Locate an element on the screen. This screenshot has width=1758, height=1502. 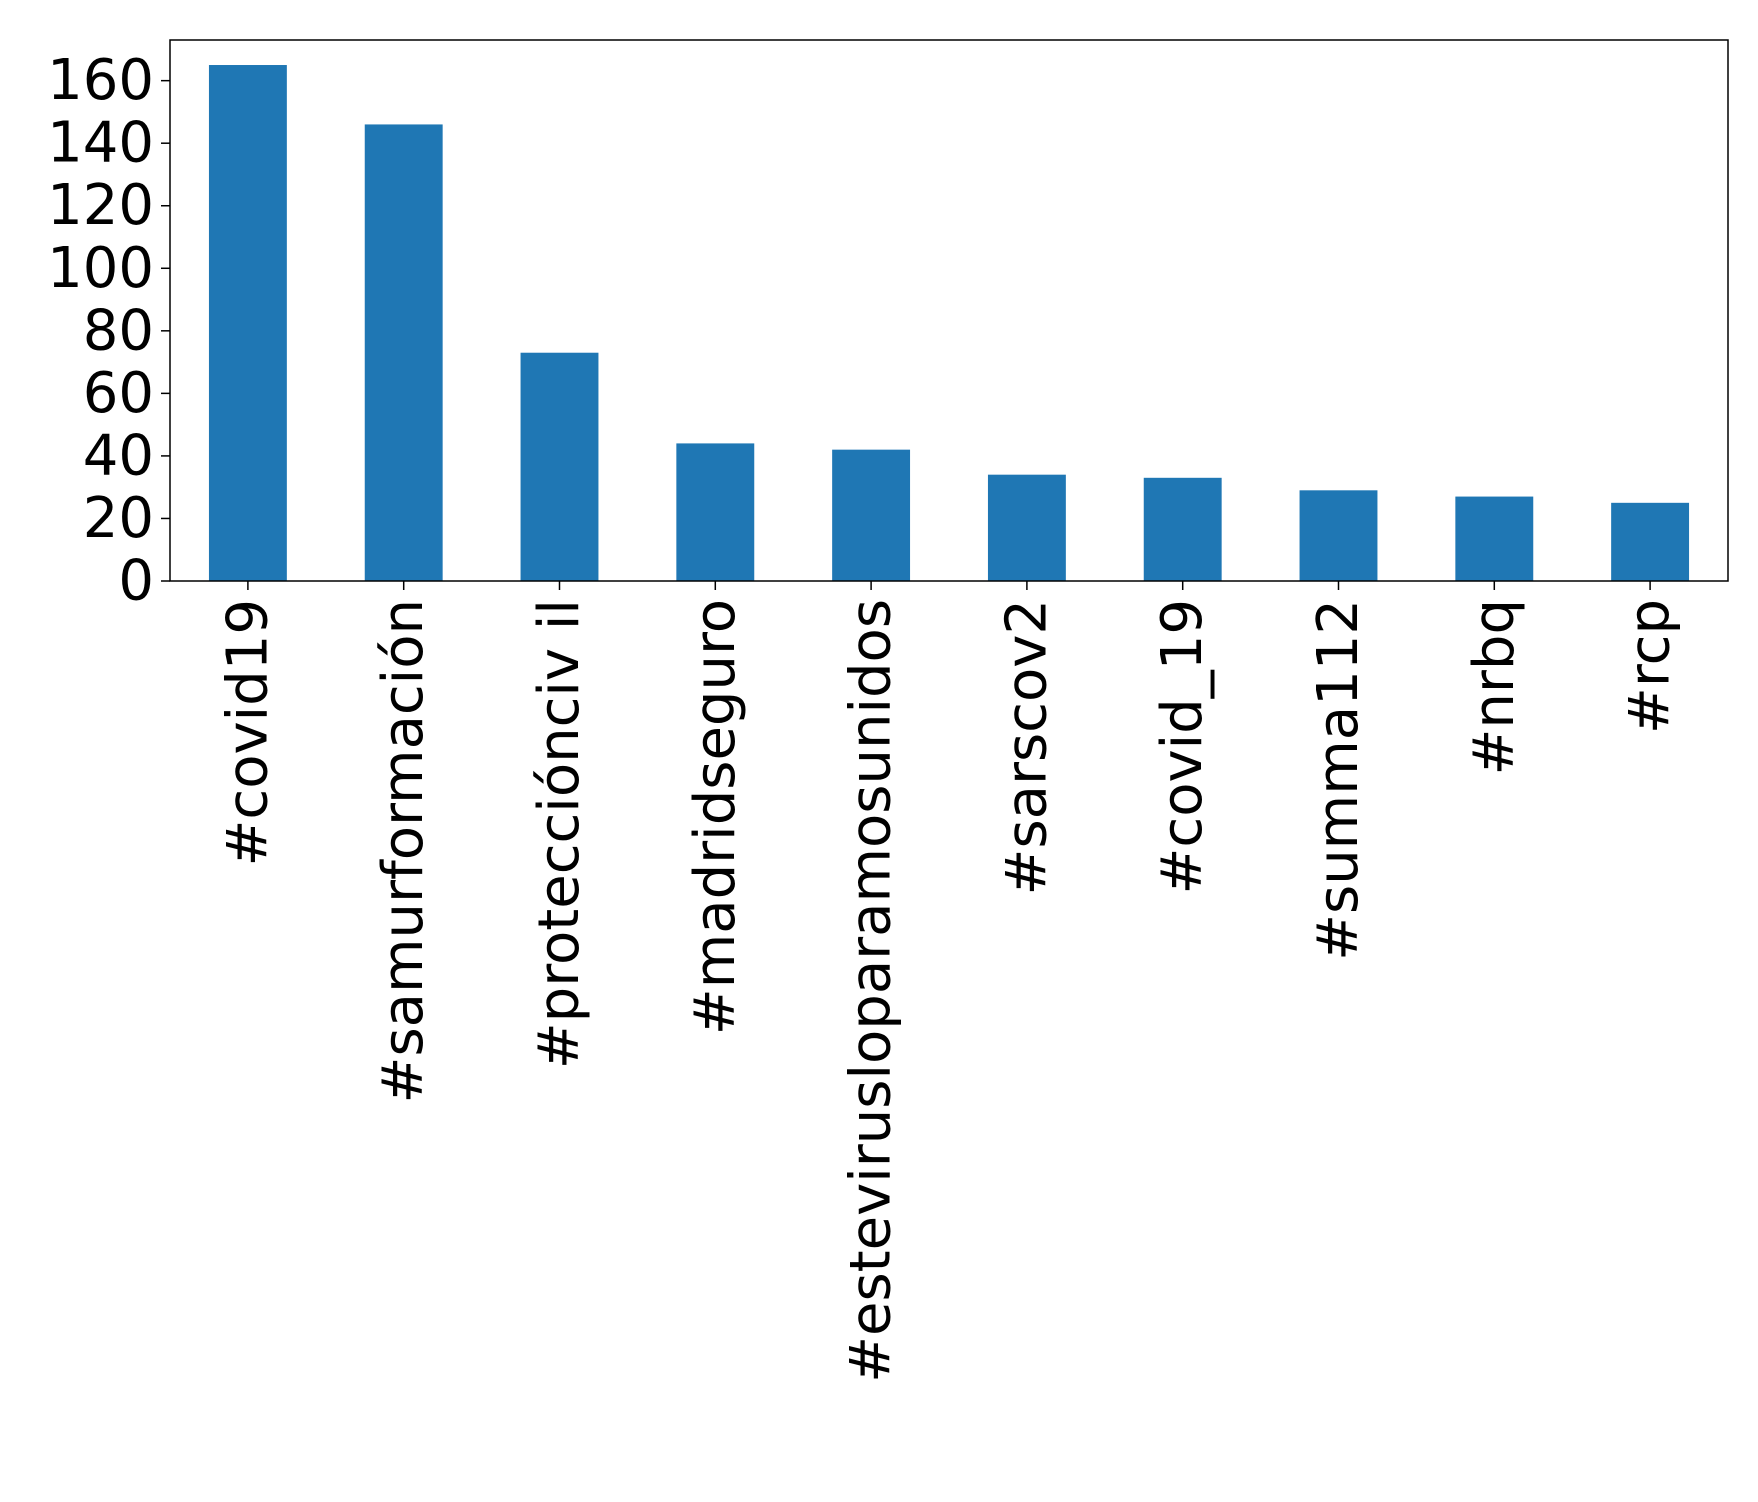
y-tick-label: 80 is located at coordinates (118, 330).